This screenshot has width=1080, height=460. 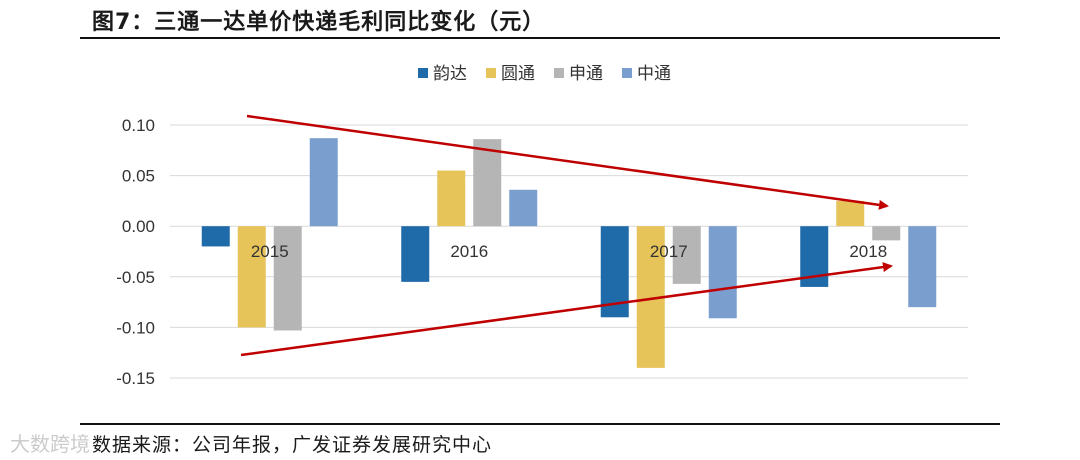 What do you see at coordinates (135, 378) in the screenshot?
I see `y-tick-label: -0.15` at bounding box center [135, 378].